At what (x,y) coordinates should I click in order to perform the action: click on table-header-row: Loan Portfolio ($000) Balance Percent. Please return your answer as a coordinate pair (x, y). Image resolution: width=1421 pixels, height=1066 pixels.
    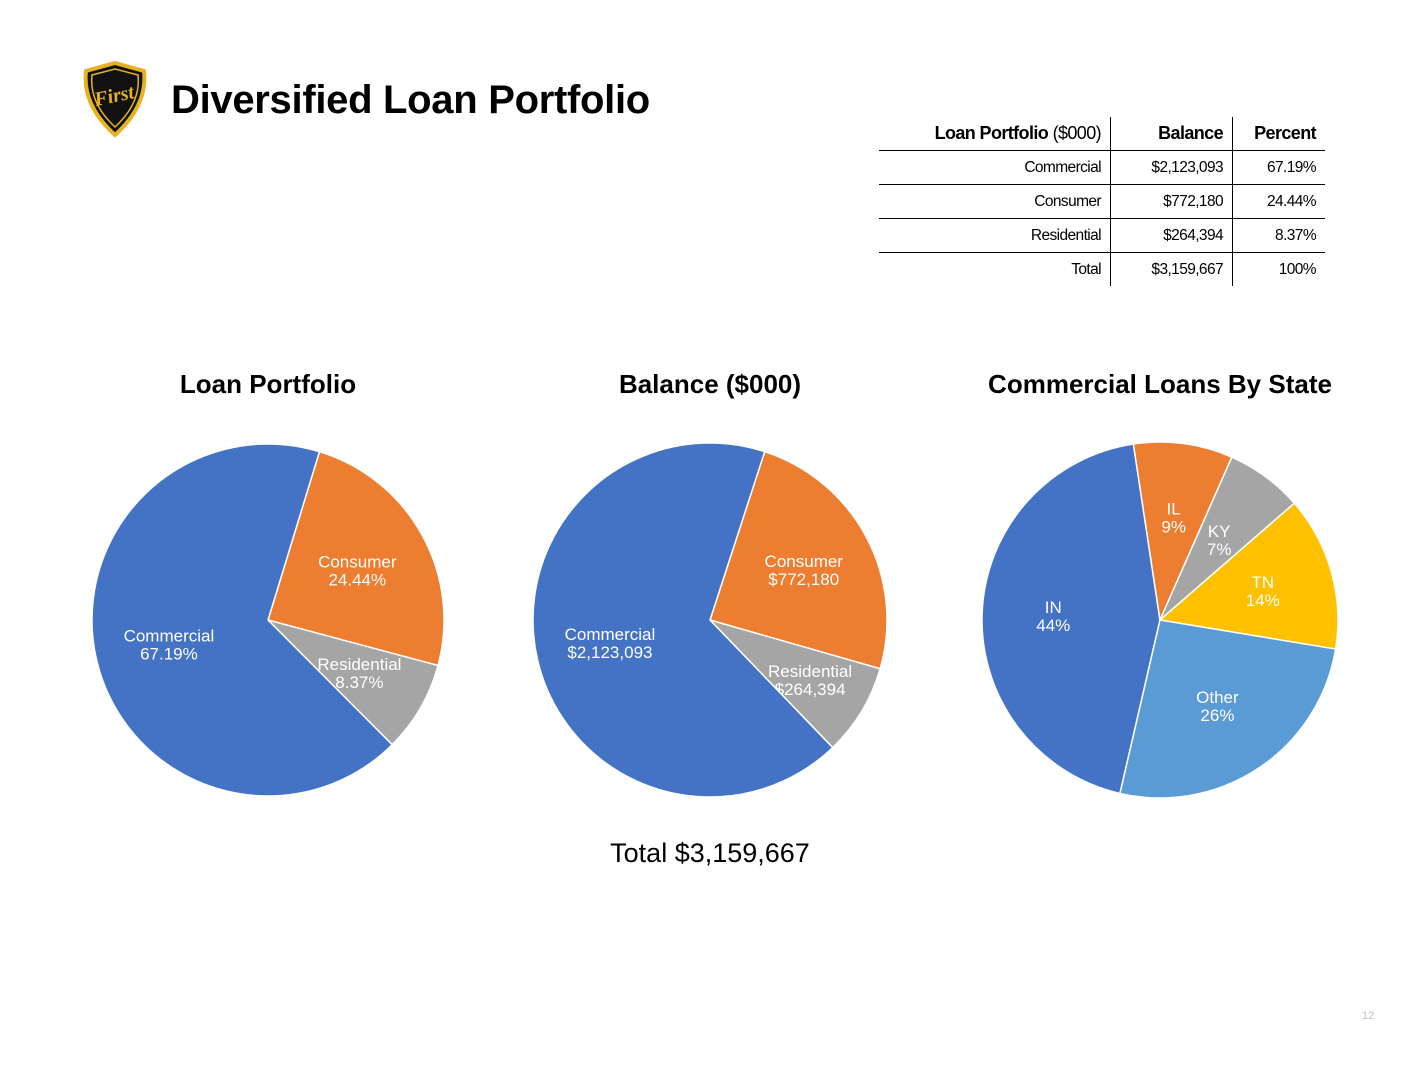
    Looking at the image, I should click on (1102, 134).